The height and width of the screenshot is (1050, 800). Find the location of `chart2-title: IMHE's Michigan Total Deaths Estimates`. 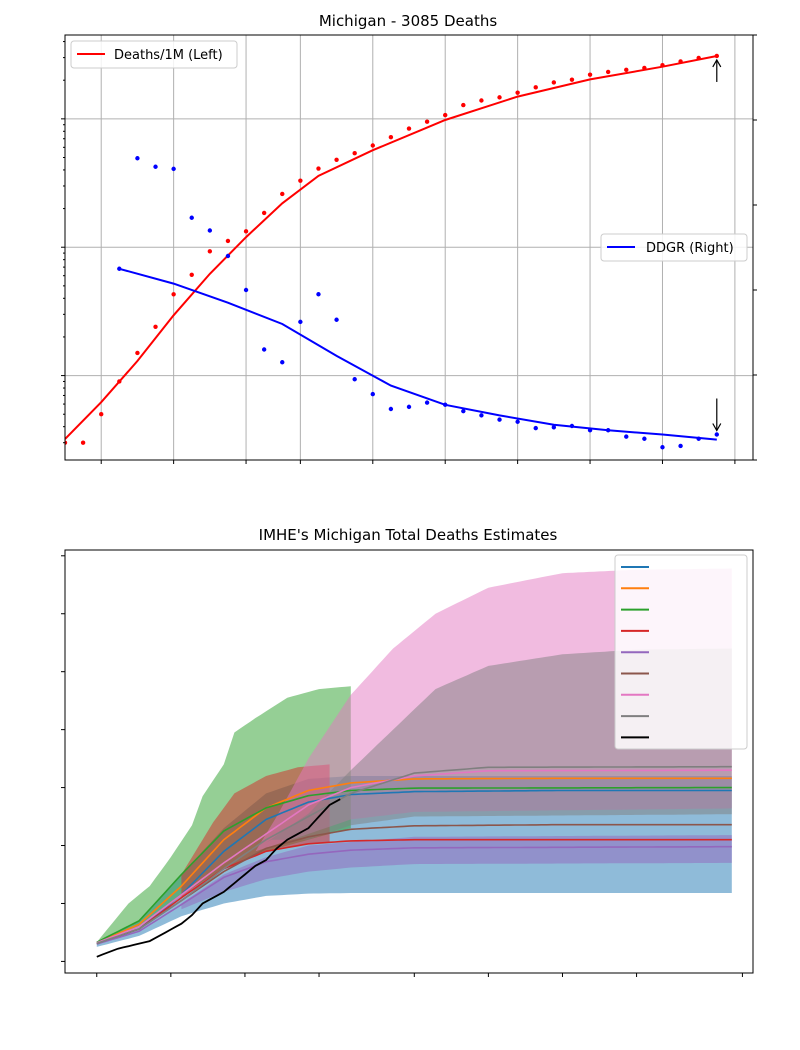

chart2-title: IMHE's Michigan Total Deaths Estimates is located at coordinates (408, 535).